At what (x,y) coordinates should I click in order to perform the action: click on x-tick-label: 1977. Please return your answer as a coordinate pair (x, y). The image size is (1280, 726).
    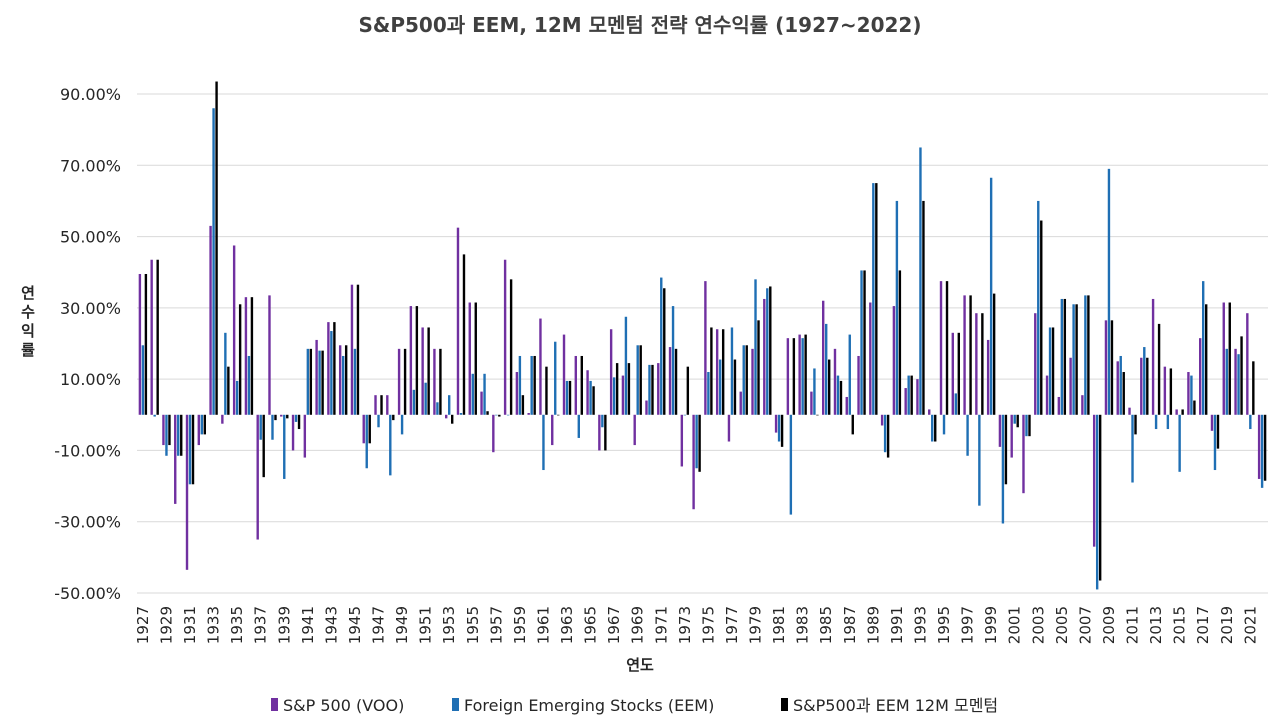
    Looking at the image, I should click on (732, 625).